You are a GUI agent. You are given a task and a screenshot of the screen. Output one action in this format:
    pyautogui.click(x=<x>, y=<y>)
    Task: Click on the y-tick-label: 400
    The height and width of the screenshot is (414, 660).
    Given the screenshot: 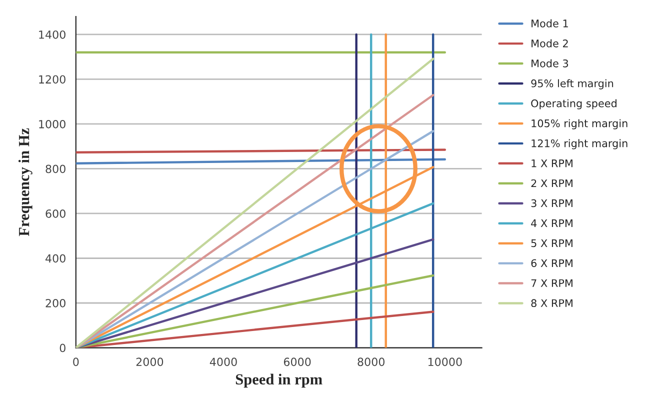 What is the action you would take?
    pyautogui.click(x=56, y=258)
    